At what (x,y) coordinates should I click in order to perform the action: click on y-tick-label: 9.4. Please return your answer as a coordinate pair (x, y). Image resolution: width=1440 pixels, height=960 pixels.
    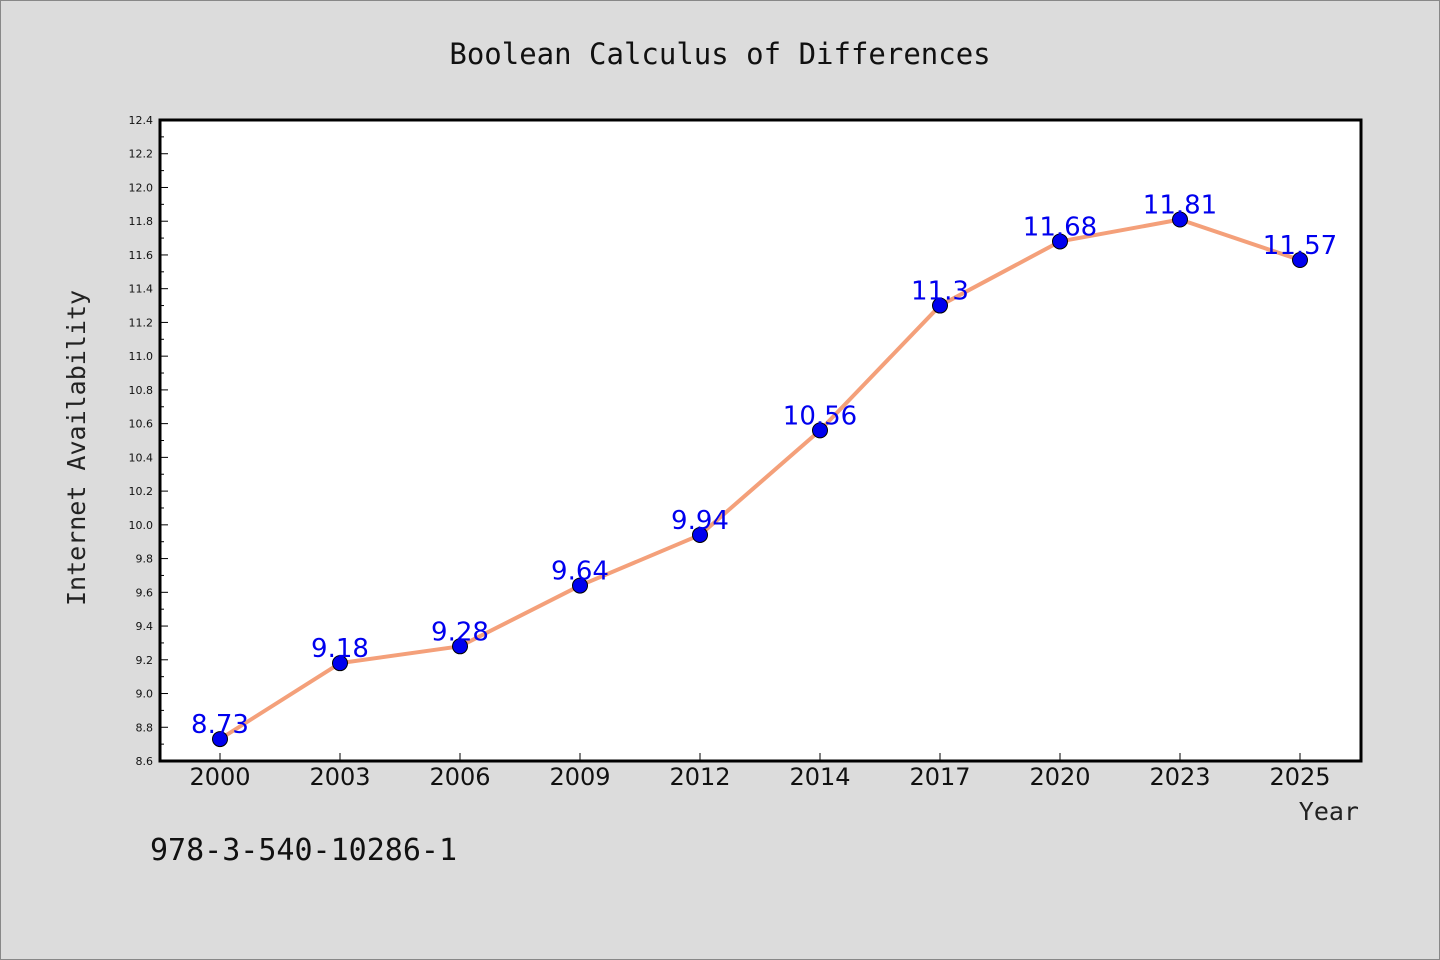
    Looking at the image, I should click on (145, 626).